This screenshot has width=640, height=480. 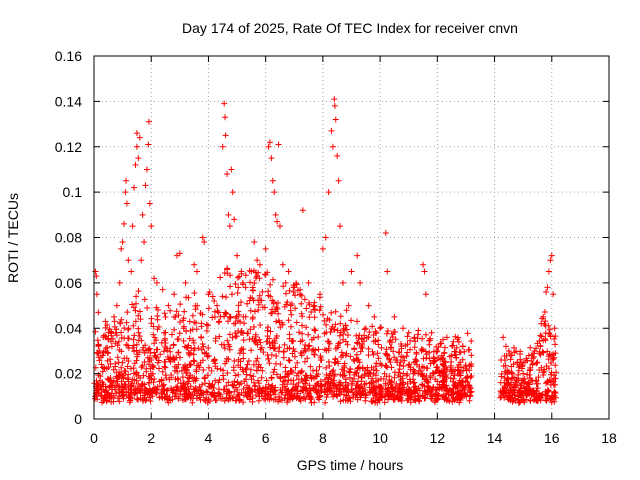 What do you see at coordinates (68, 238) in the screenshot?
I see `y-tick-label: 0.08` at bounding box center [68, 238].